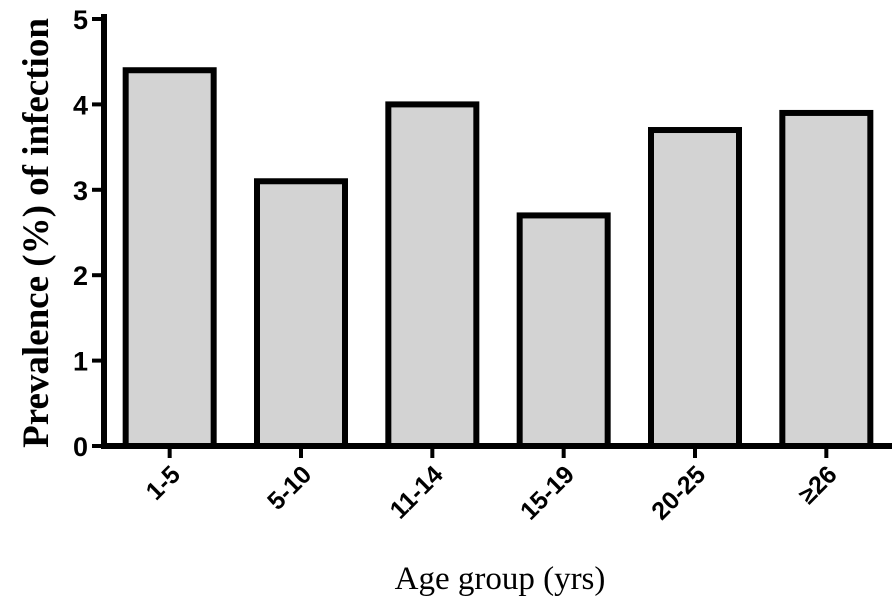 This screenshot has width=896, height=607. Describe the element at coordinates (817, 484) in the screenshot. I see `x-tick-label: ≥26` at that location.